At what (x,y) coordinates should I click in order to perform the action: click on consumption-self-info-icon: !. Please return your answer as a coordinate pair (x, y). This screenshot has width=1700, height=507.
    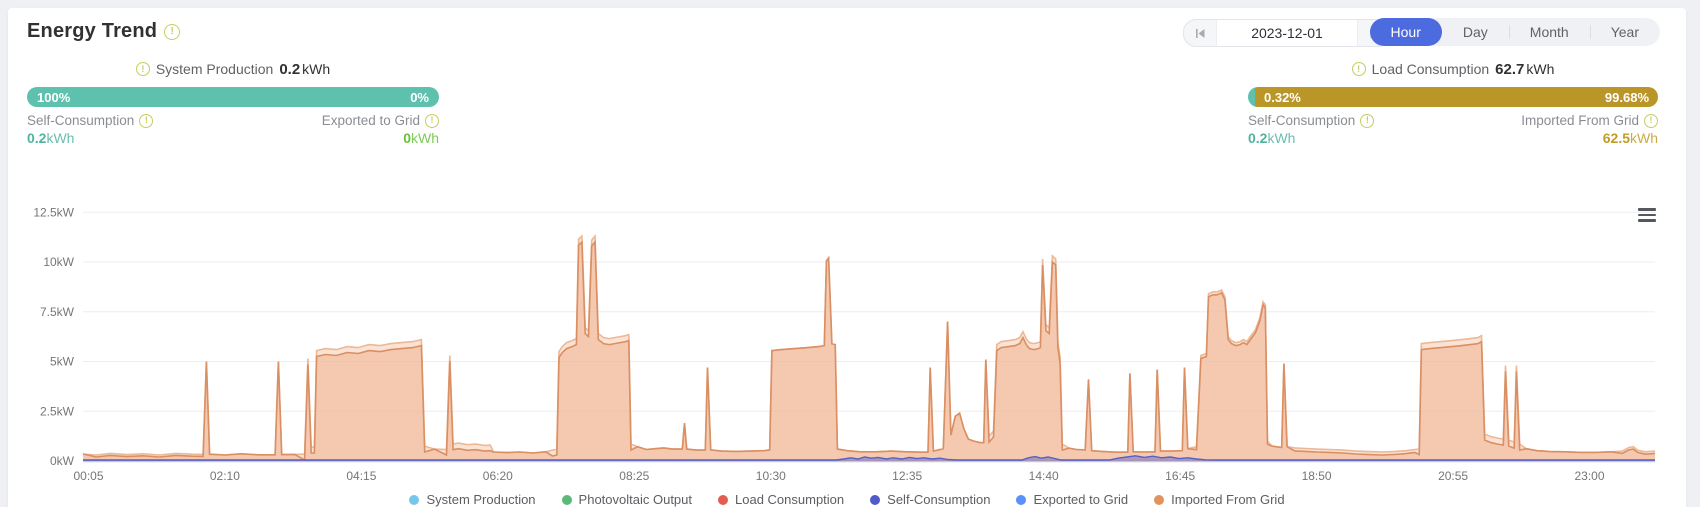
    Looking at the image, I should click on (1367, 120).